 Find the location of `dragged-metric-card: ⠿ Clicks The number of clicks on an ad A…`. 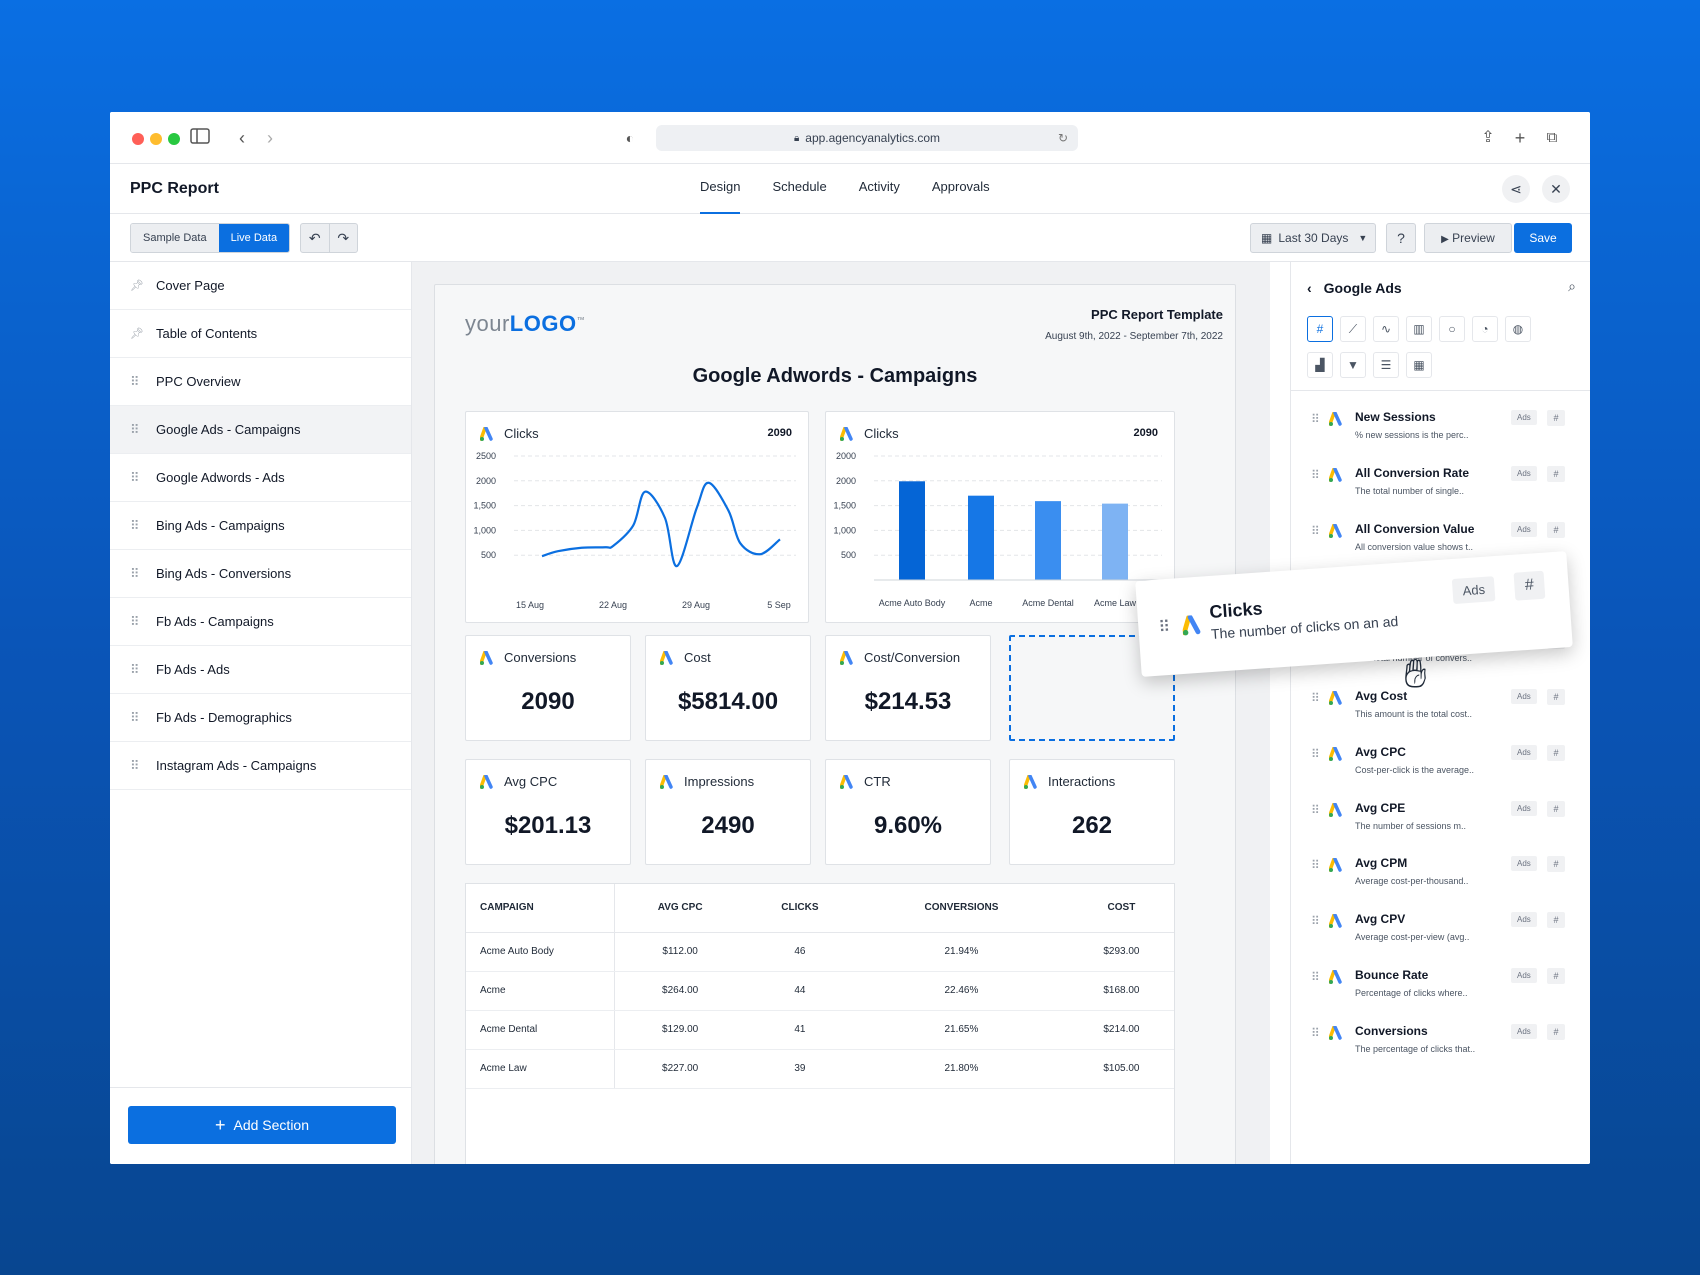

dragged-metric-card: ⠿ Clicks The number of clicks on an ad A… is located at coordinates (1354, 614).